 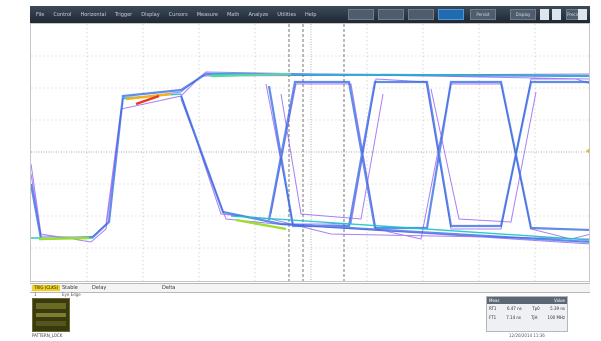 I want to click on readout-stable: Stable, so click(x=70, y=288).